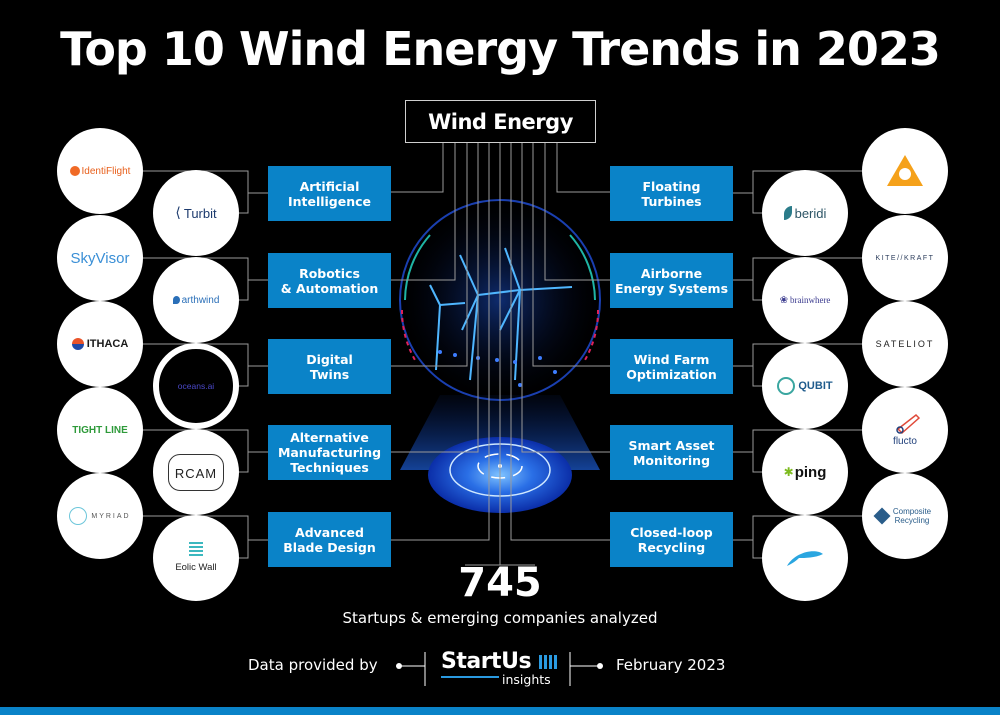 The height and width of the screenshot is (715, 1000). Describe the element at coordinates (526, 679) in the screenshot. I see `brand-sub: insights` at that location.